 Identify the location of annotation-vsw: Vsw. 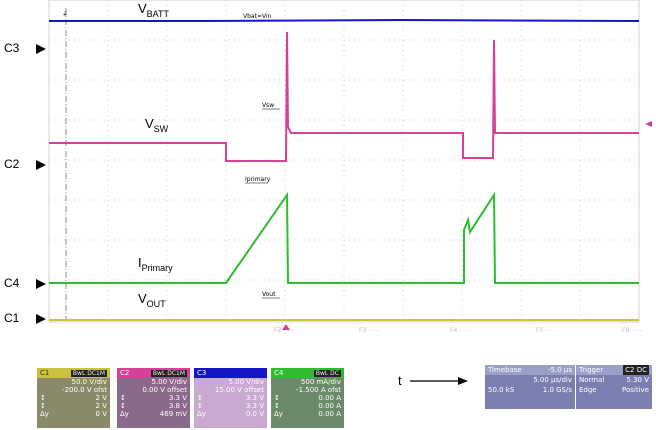
(268, 105).